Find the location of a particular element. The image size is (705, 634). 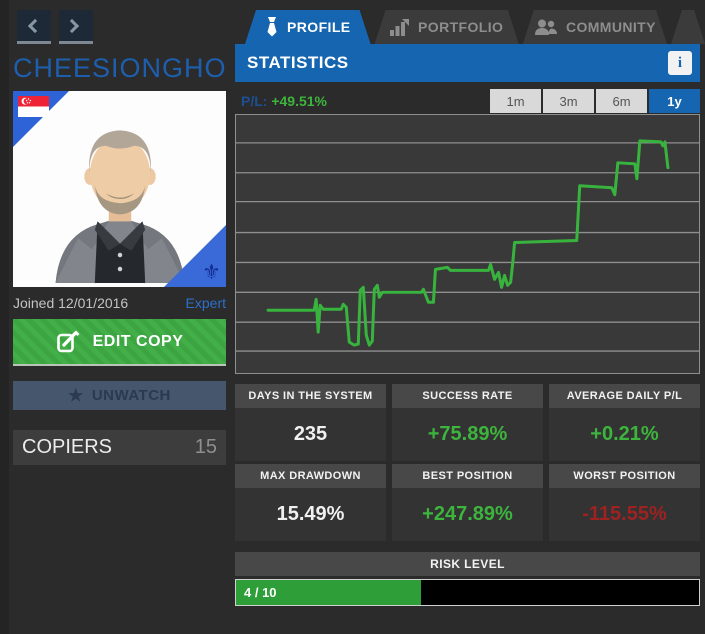

risk-level-header: RISK LEVEL is located at coordinates (467, 564).